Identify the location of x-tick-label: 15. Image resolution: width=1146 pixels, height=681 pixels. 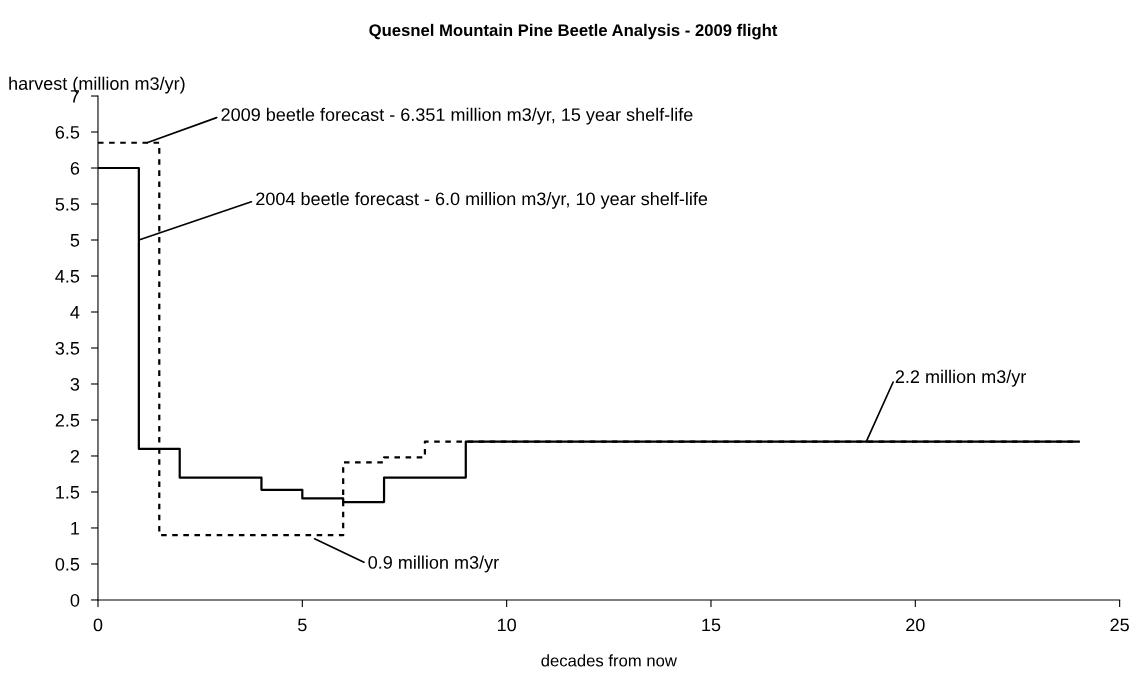
(711, 625).